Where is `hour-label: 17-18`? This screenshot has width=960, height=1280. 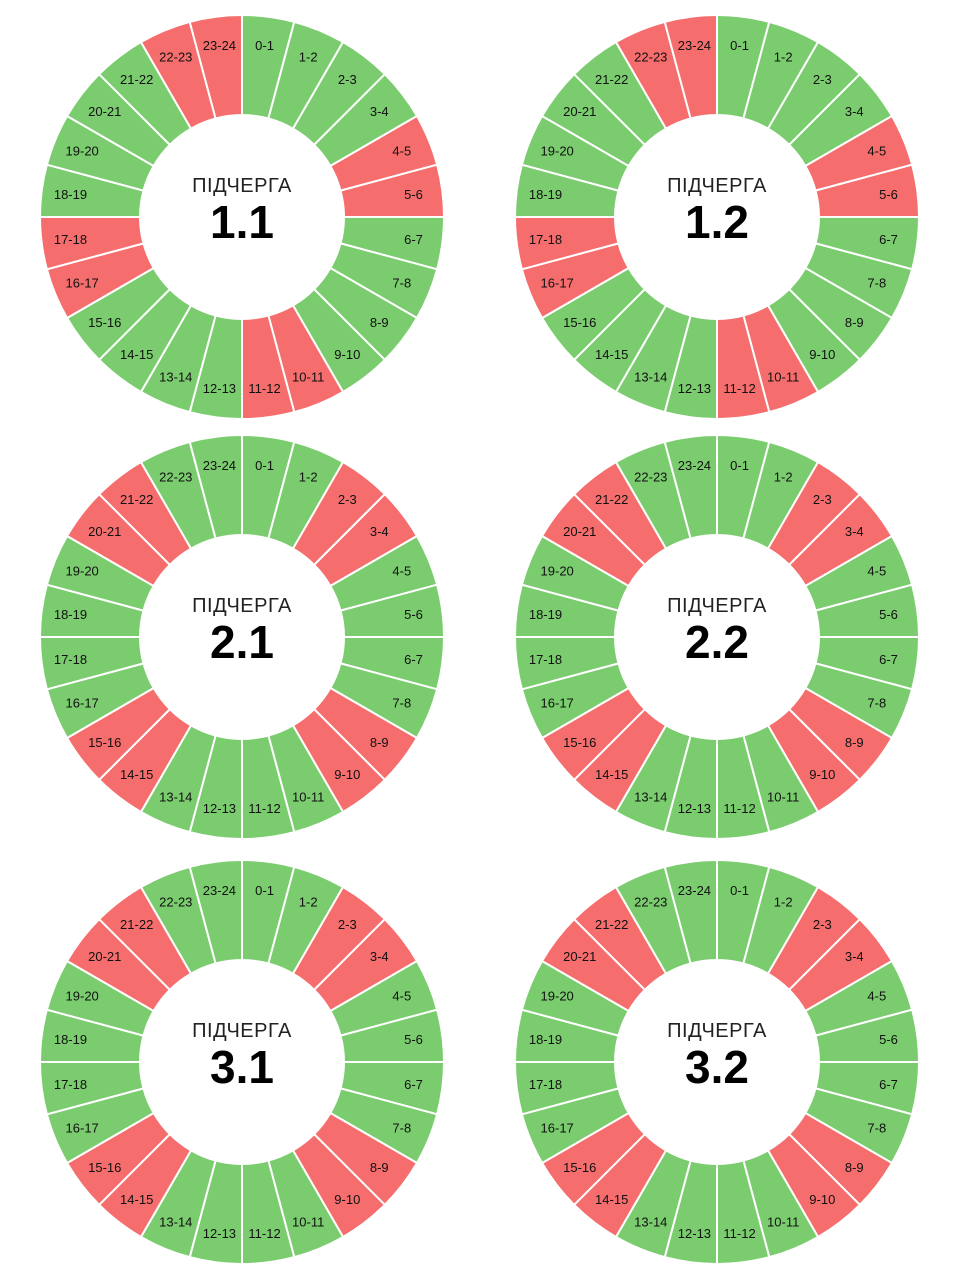 hour-label: 17-18 is located at coordinates (545, 239).